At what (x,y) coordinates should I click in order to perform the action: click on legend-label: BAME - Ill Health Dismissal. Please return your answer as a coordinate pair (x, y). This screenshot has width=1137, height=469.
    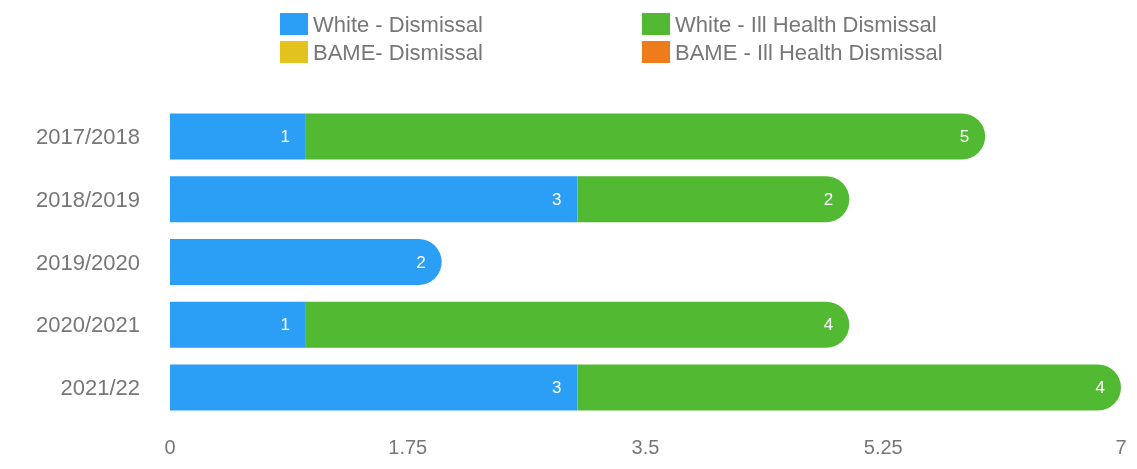
    Looking at the image, I should click on (809, 52).